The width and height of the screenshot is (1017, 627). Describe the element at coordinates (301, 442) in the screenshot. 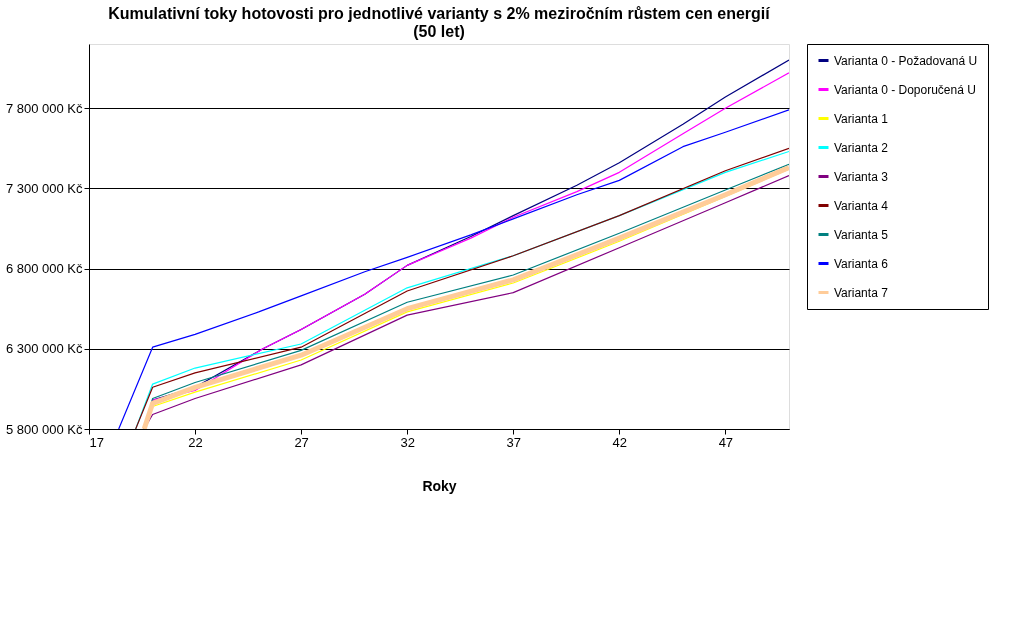

I see `x-tick-label: 27` at that location.